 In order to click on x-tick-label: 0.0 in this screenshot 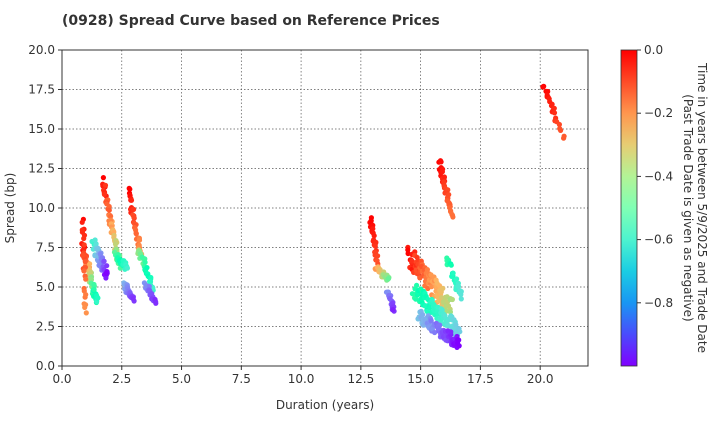, I will do `click(61, 379)`.